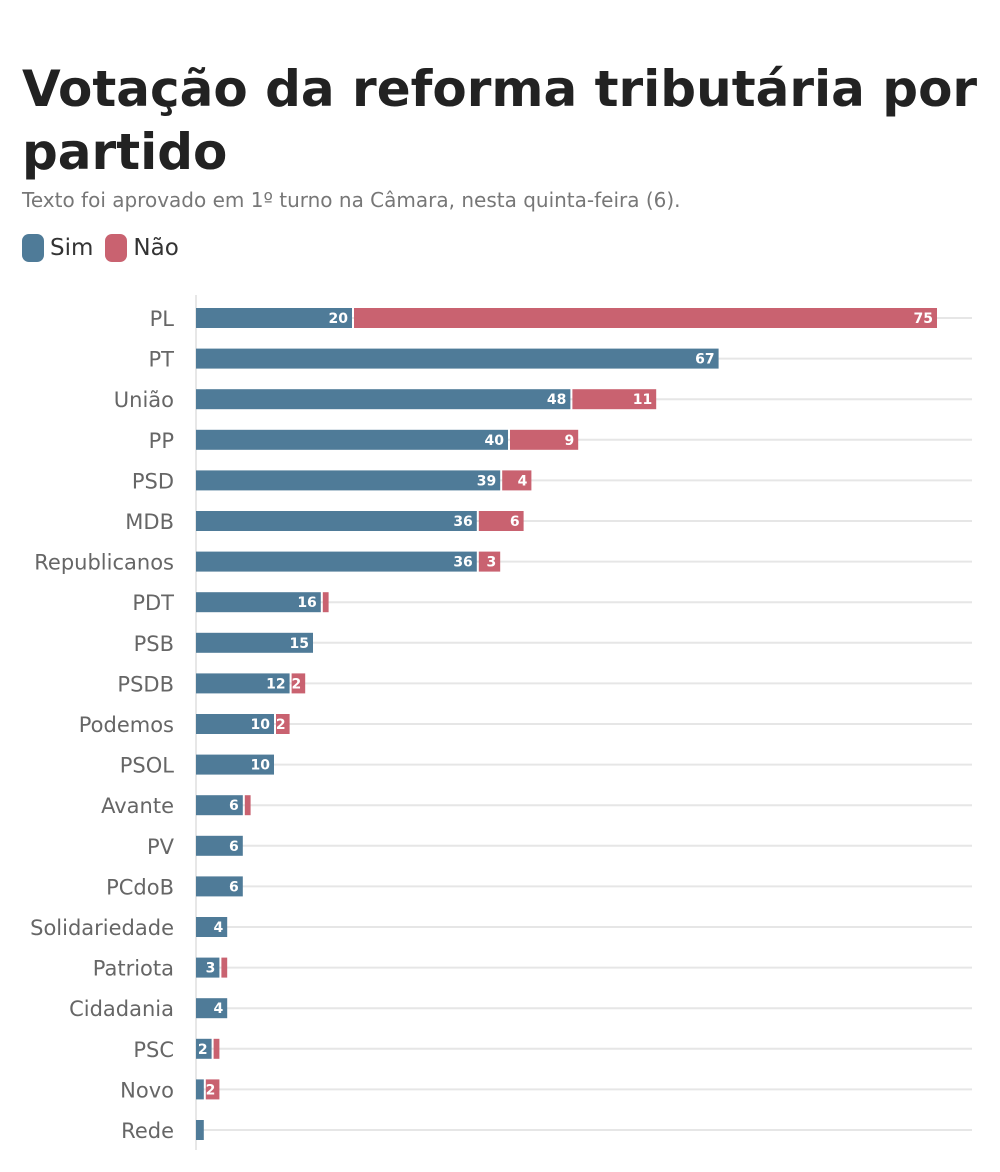 The image size is (1000, 1172). Describe the element at coordinates (154, 644) in the screenshot. I see `category-label: PSB` at that location.